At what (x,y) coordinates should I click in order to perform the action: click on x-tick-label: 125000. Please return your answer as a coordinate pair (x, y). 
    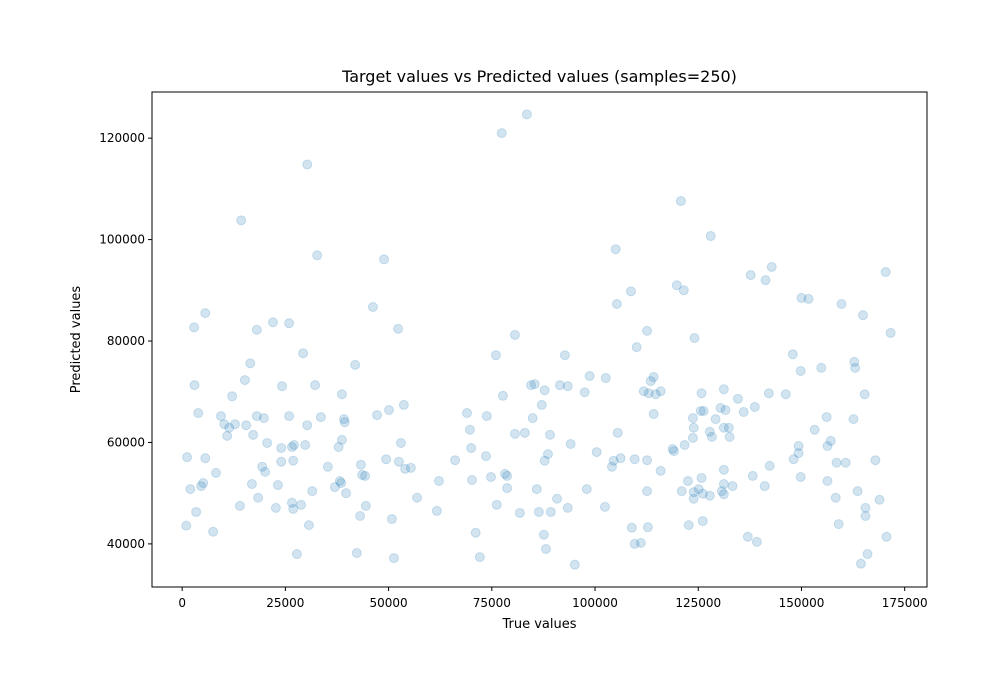
    Looking at the image, I should click on (698, 603).